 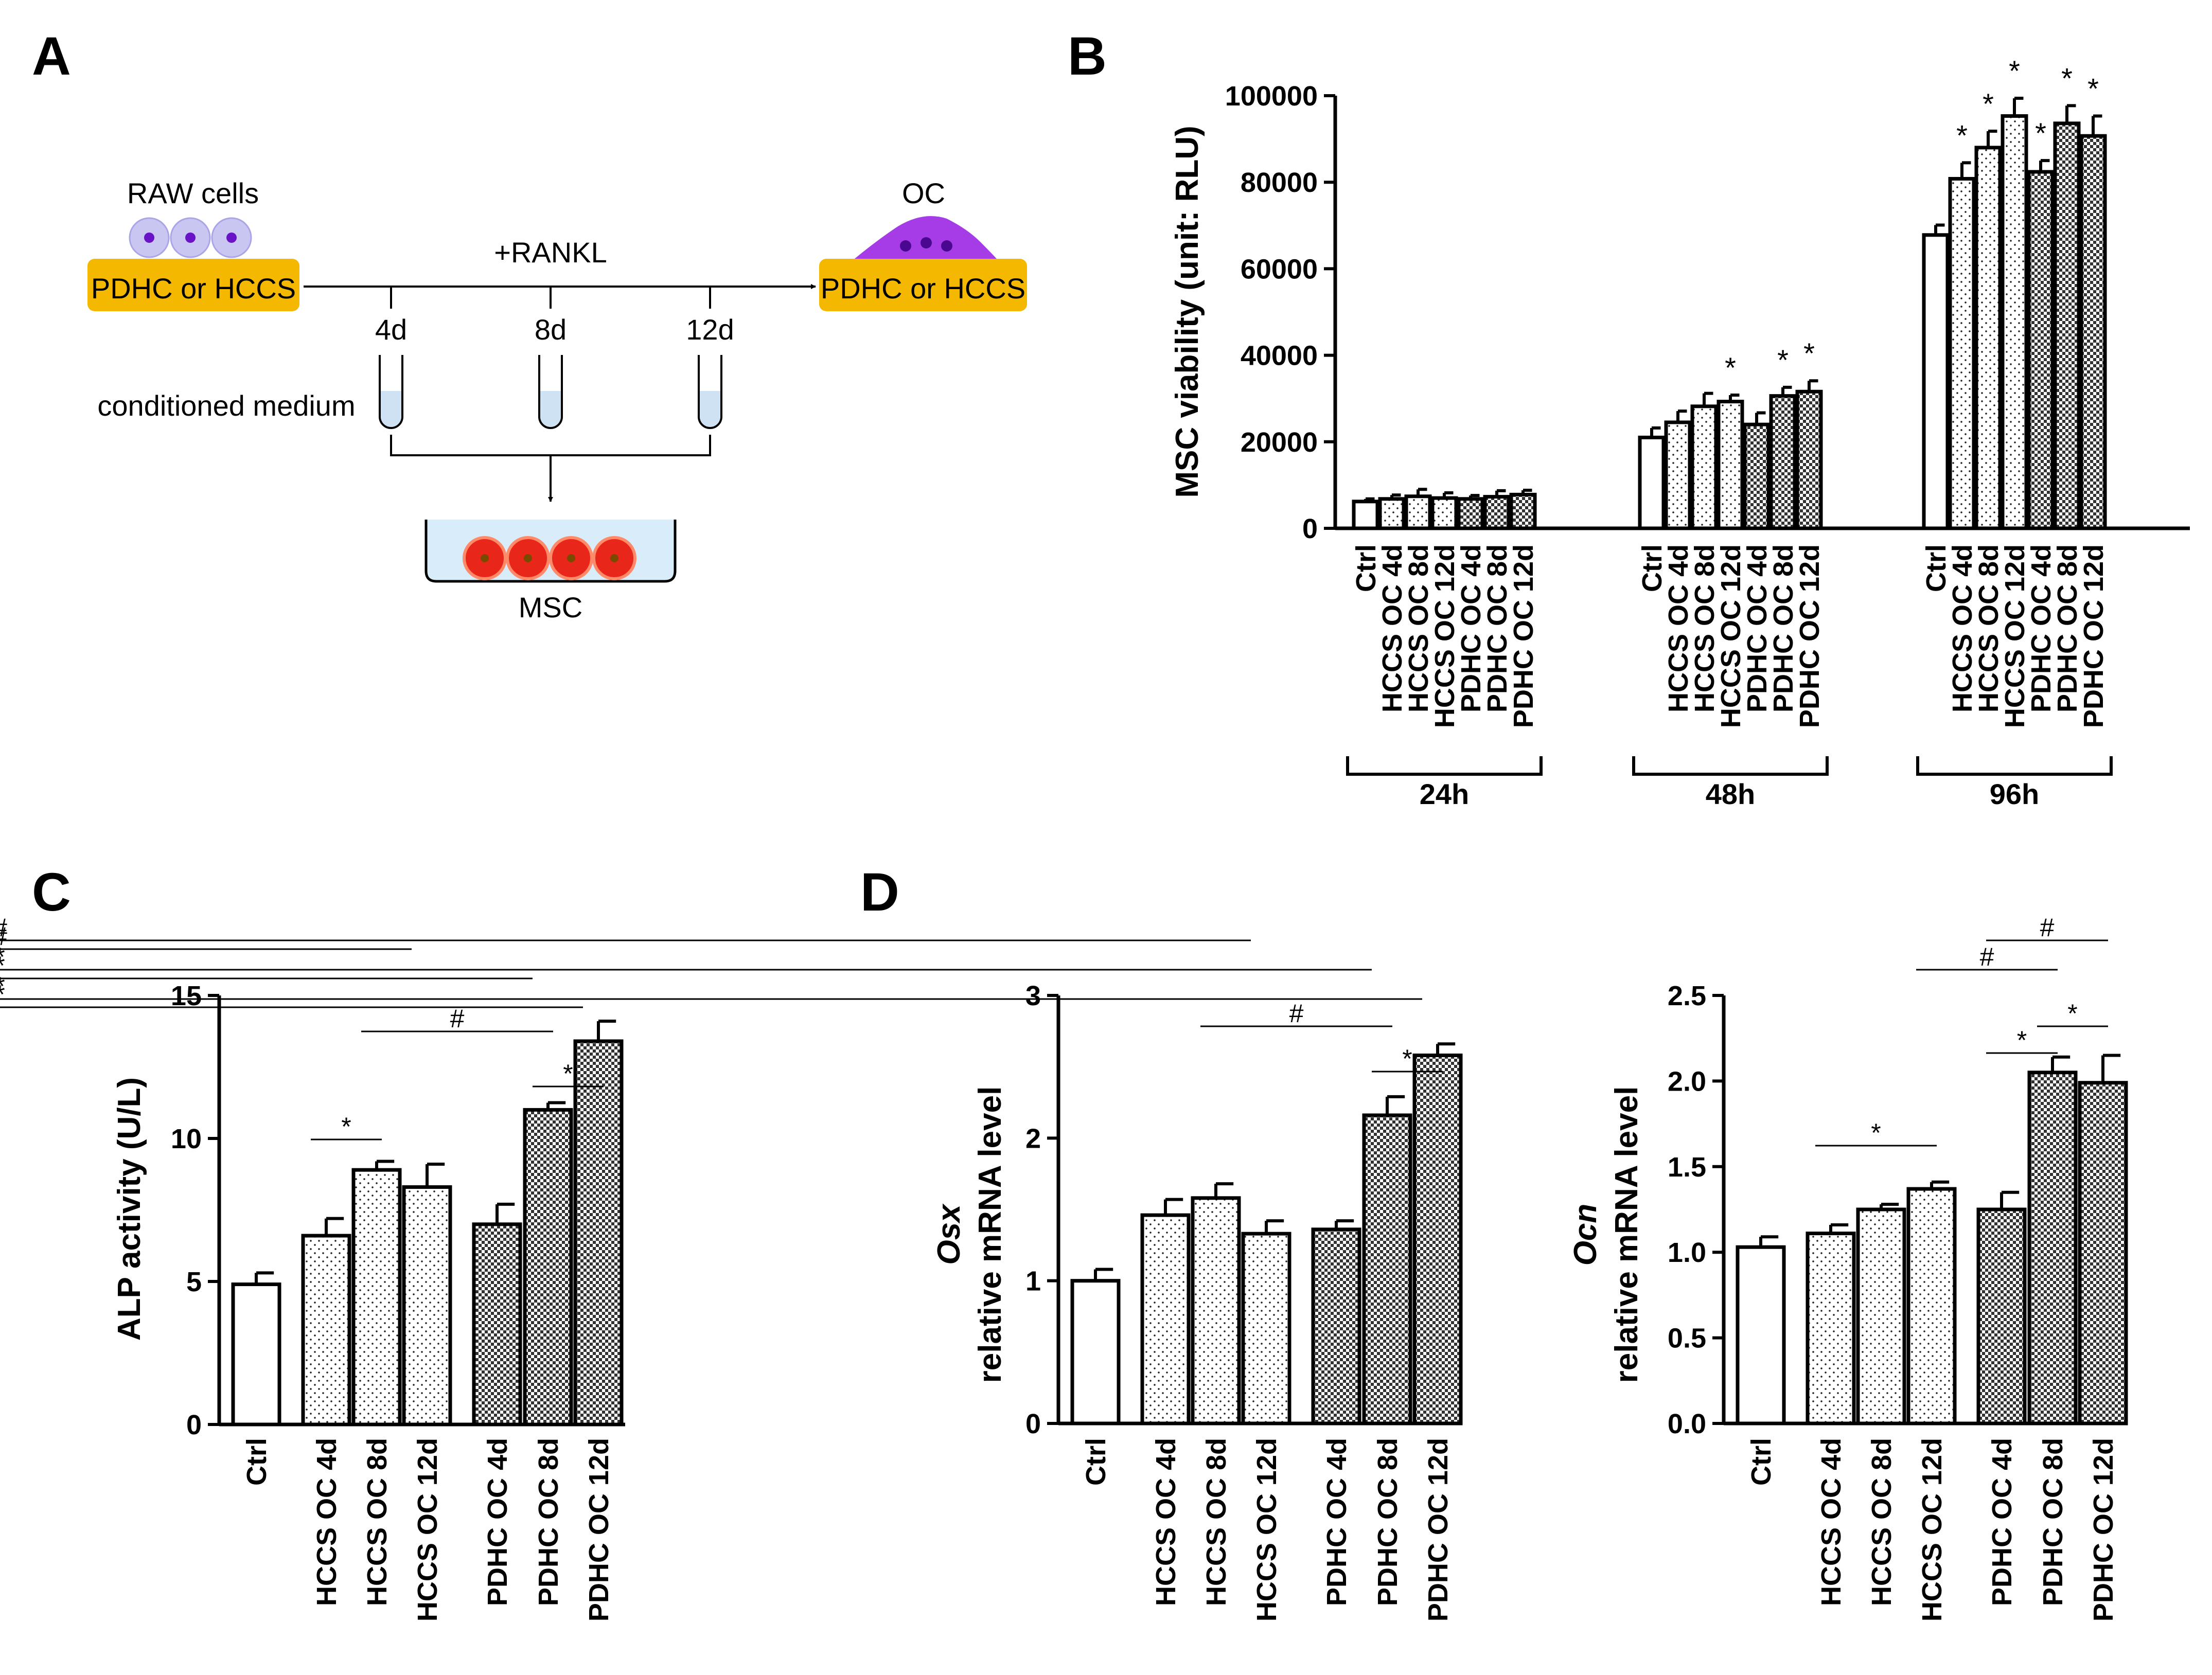 What do you see at coordinates (949, 1234) in the screenshot?
I see `panel-d-osx-y-label-gene: Osx` at bounding box center [949, 1234].